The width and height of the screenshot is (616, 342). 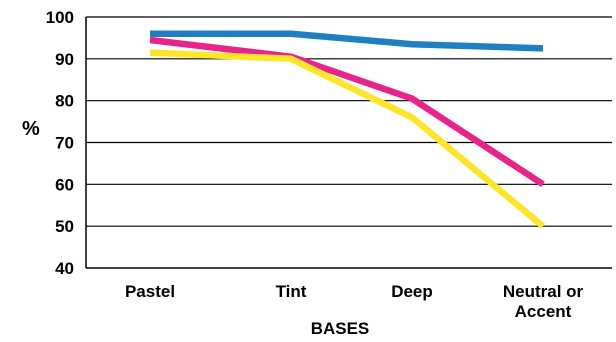 I want to click on x-tick-label: Deep, so click(x=412, y=291).